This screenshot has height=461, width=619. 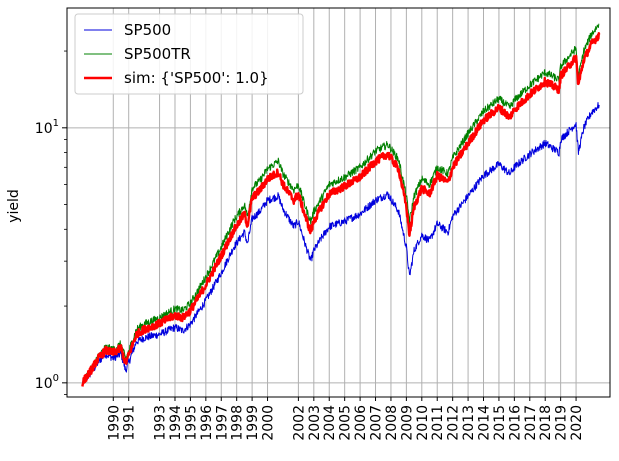 I want to click on x-tick-label: 1994, so click(x=176, y=423).